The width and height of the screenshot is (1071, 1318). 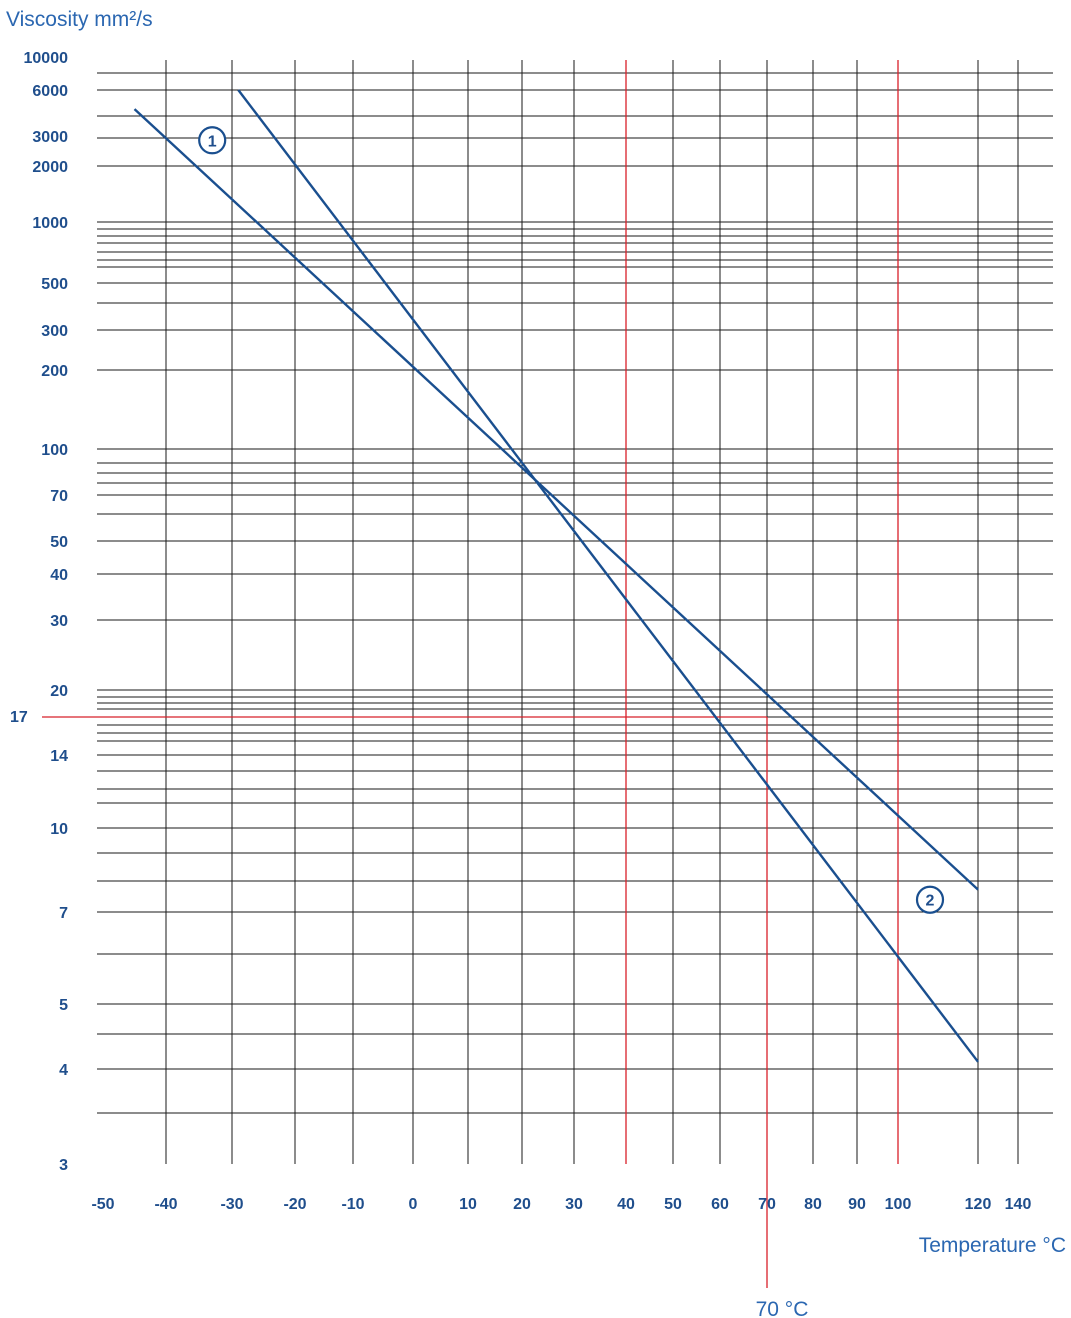 I want to click on y-tick-label: 2000, so click(x=50, y=167).